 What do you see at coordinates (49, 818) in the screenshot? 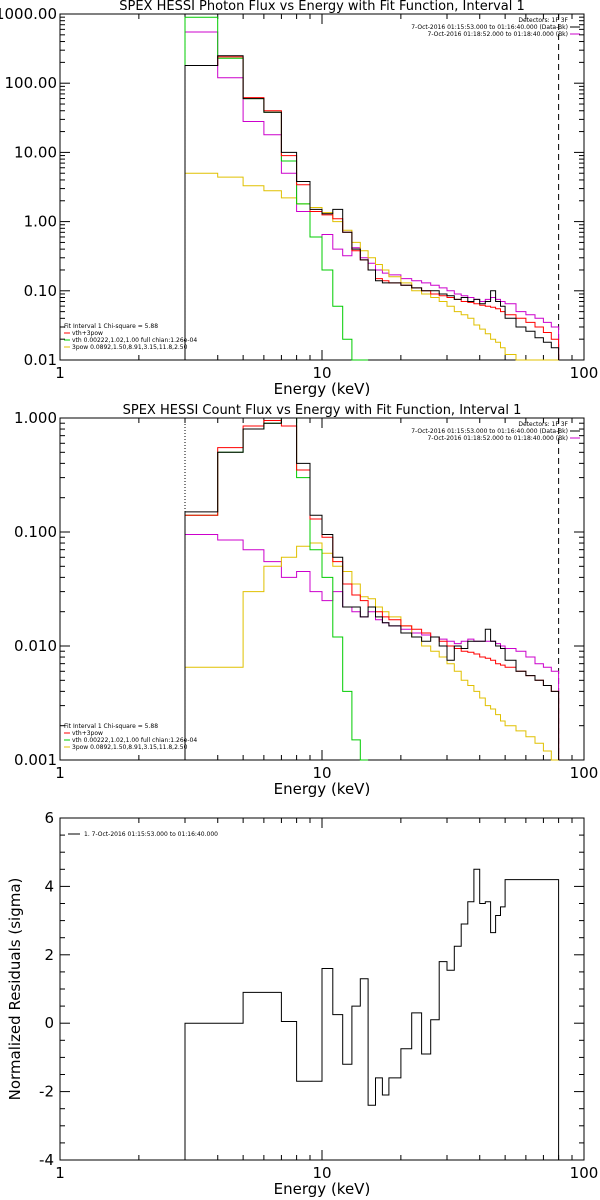
I see `y-tick-label: 6` at bounding box center [49, 818].